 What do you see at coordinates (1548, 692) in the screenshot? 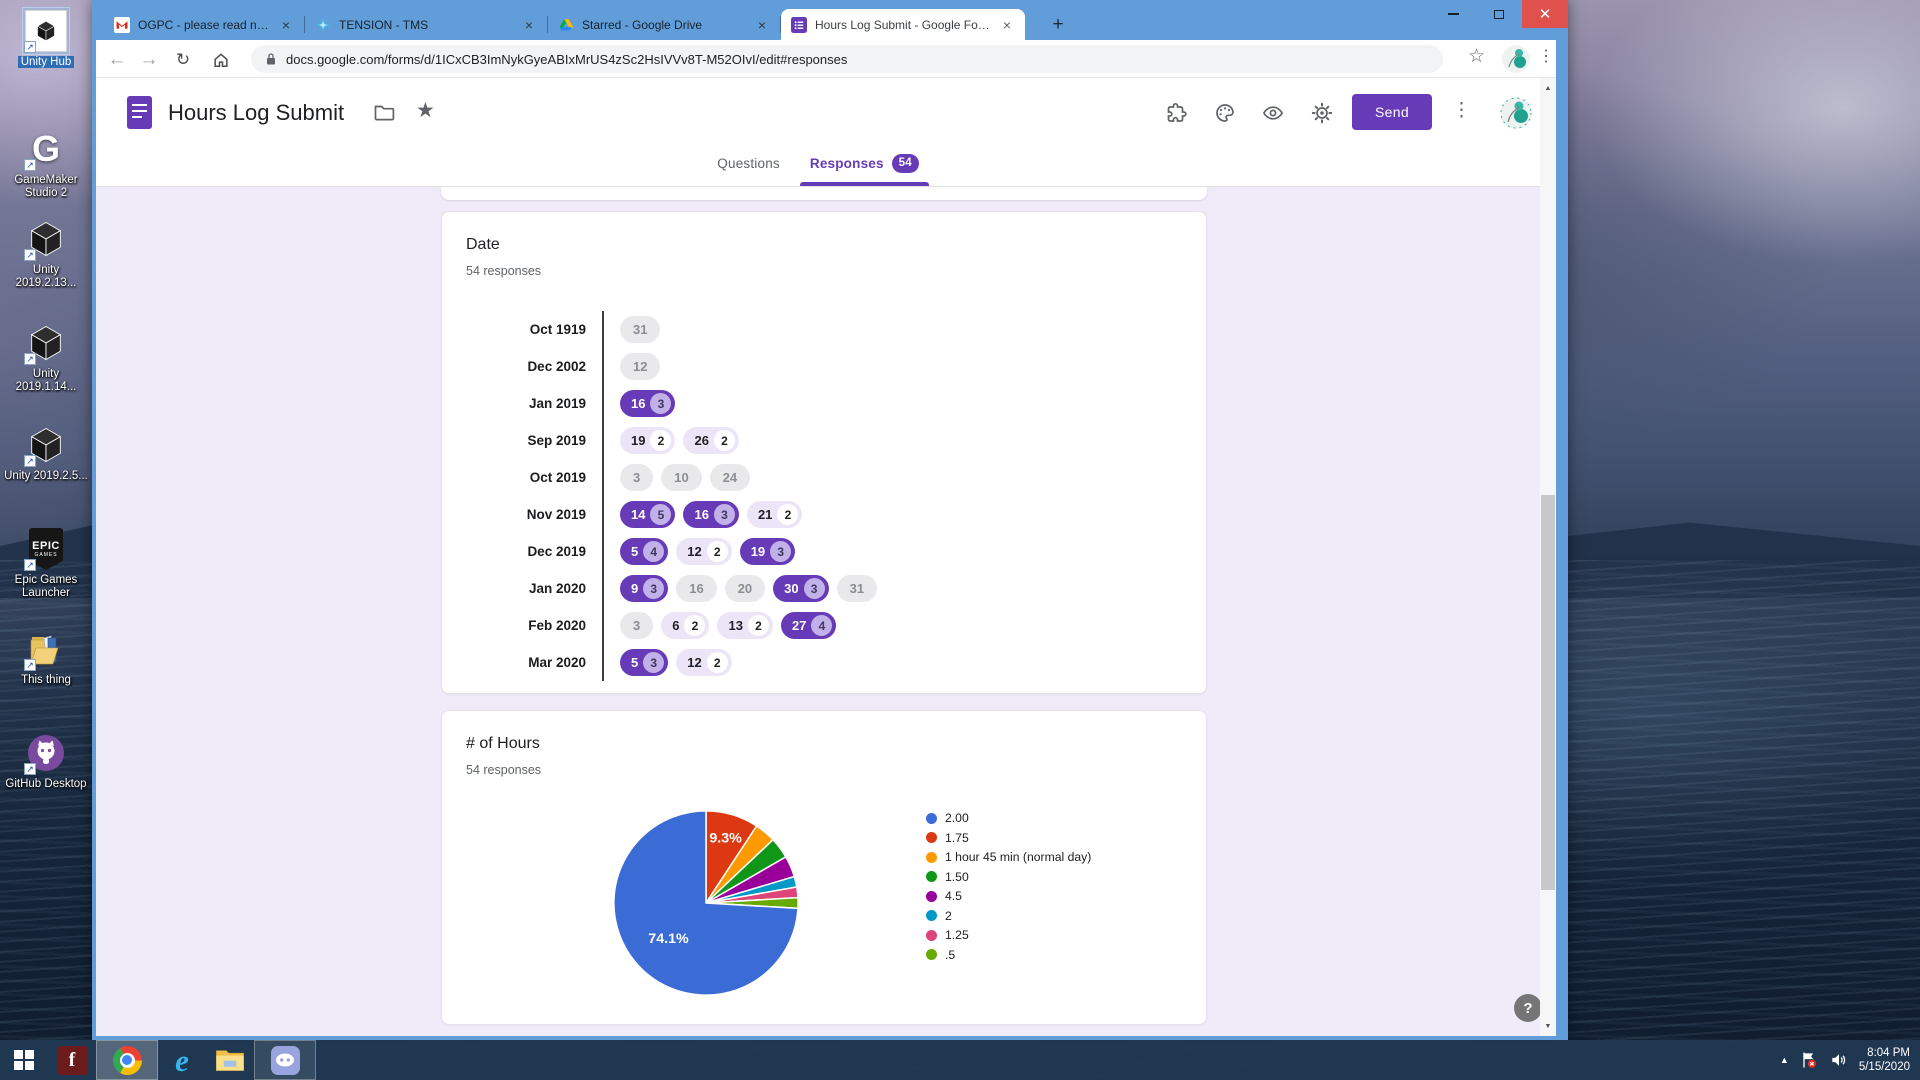
I see `scrollbar-thumb` at bounding box center [1548, 692].